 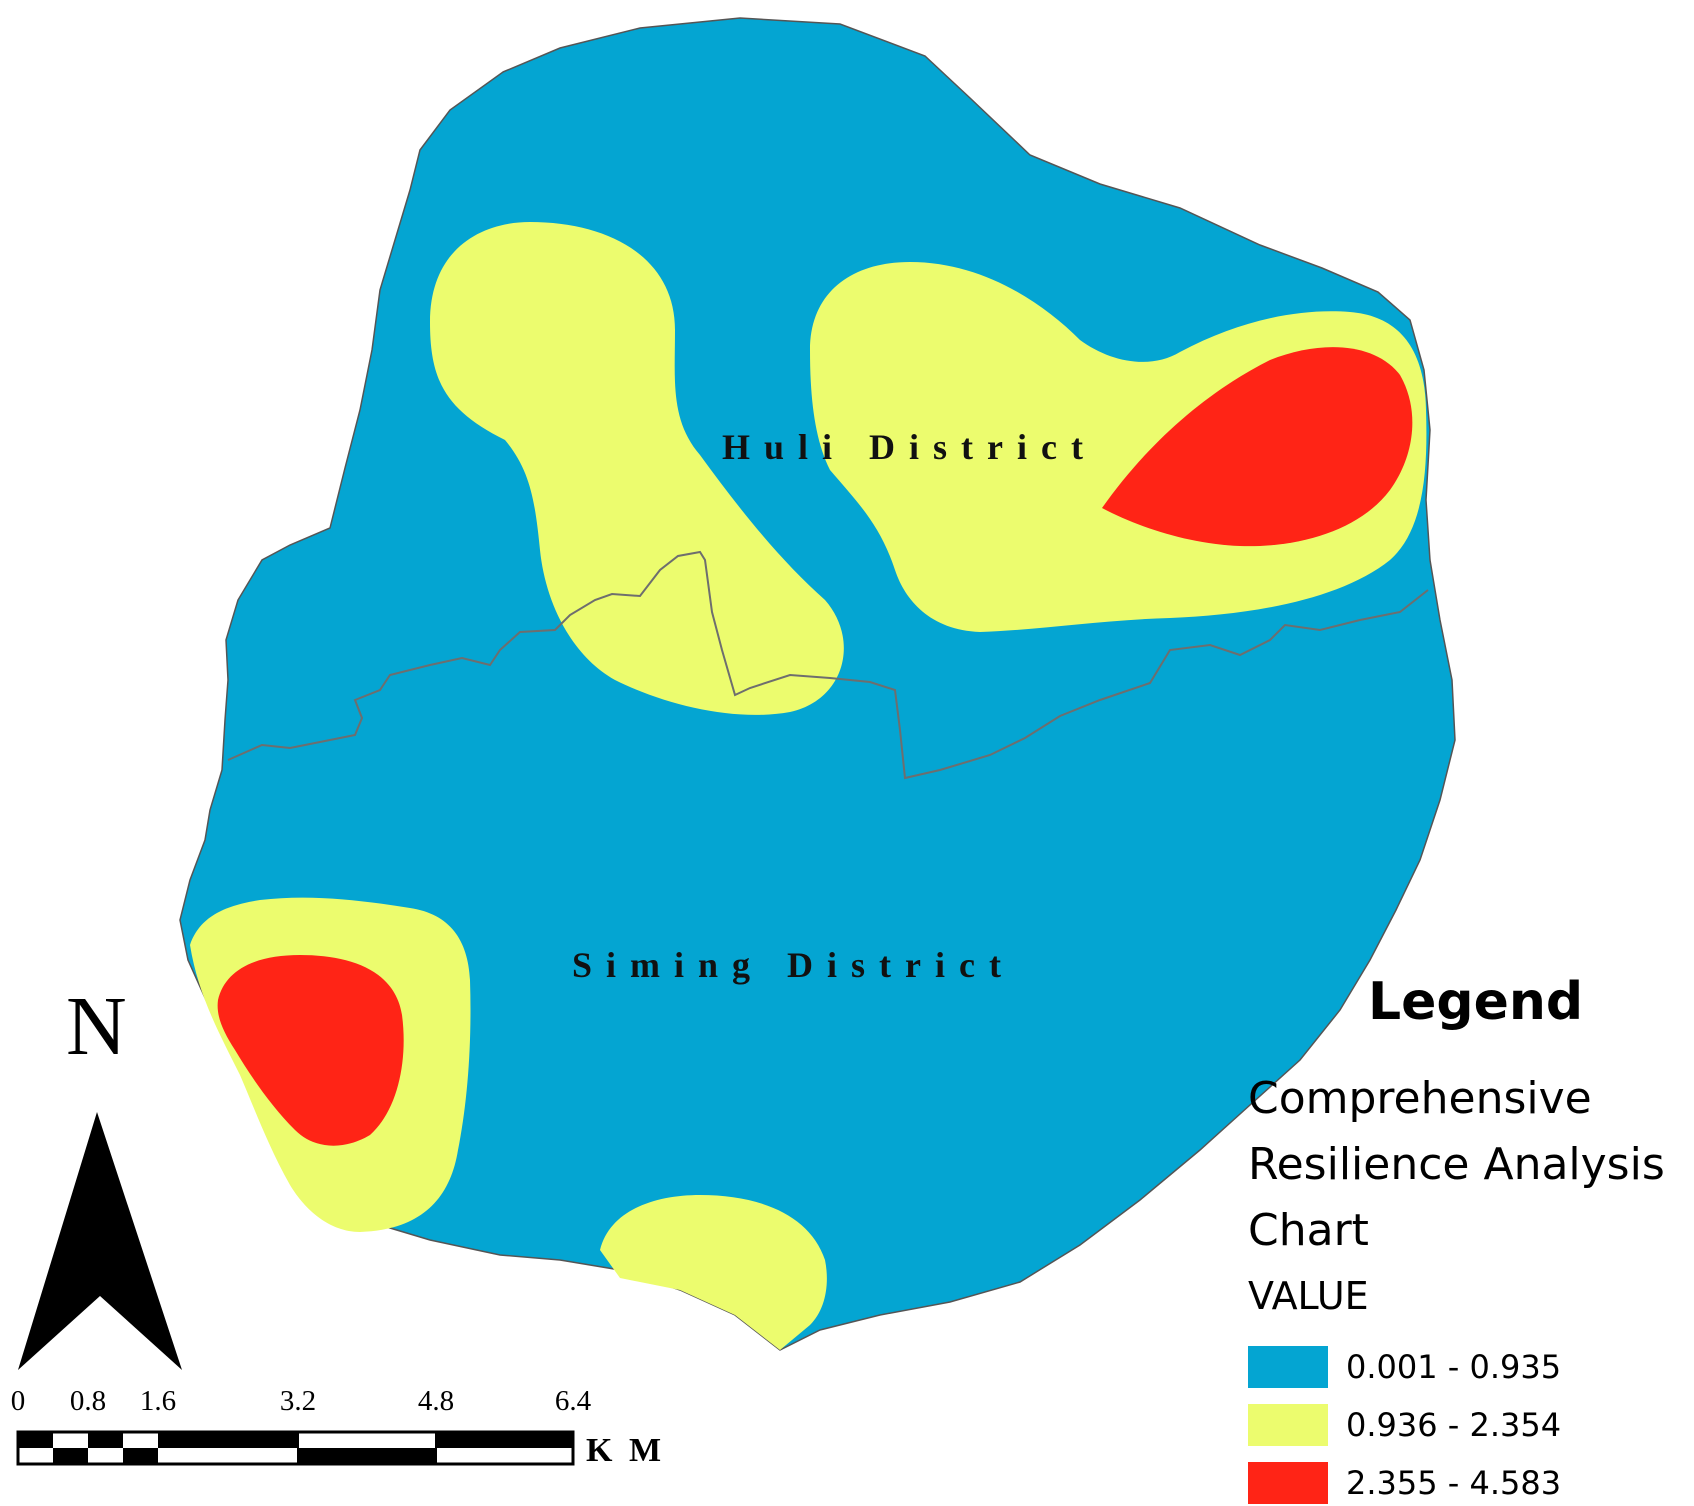 I want to click on legend-title: Legend, so click(x=1476, y=1002).